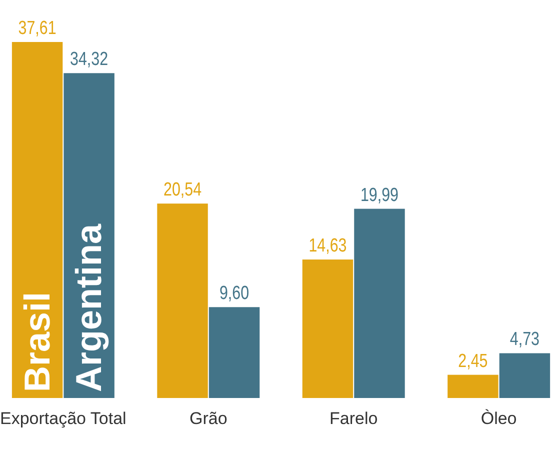 The width and height of the screenshot is (554, 455). I want to click on data-label: 4,73, so click(525, 339).